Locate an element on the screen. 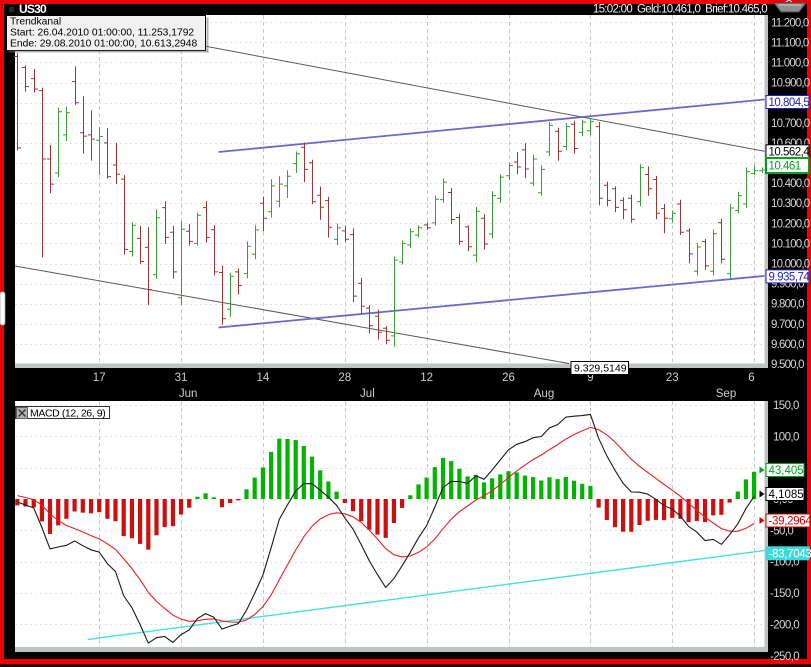  svg-text: -250,0 is located at coordinates (784, 657).